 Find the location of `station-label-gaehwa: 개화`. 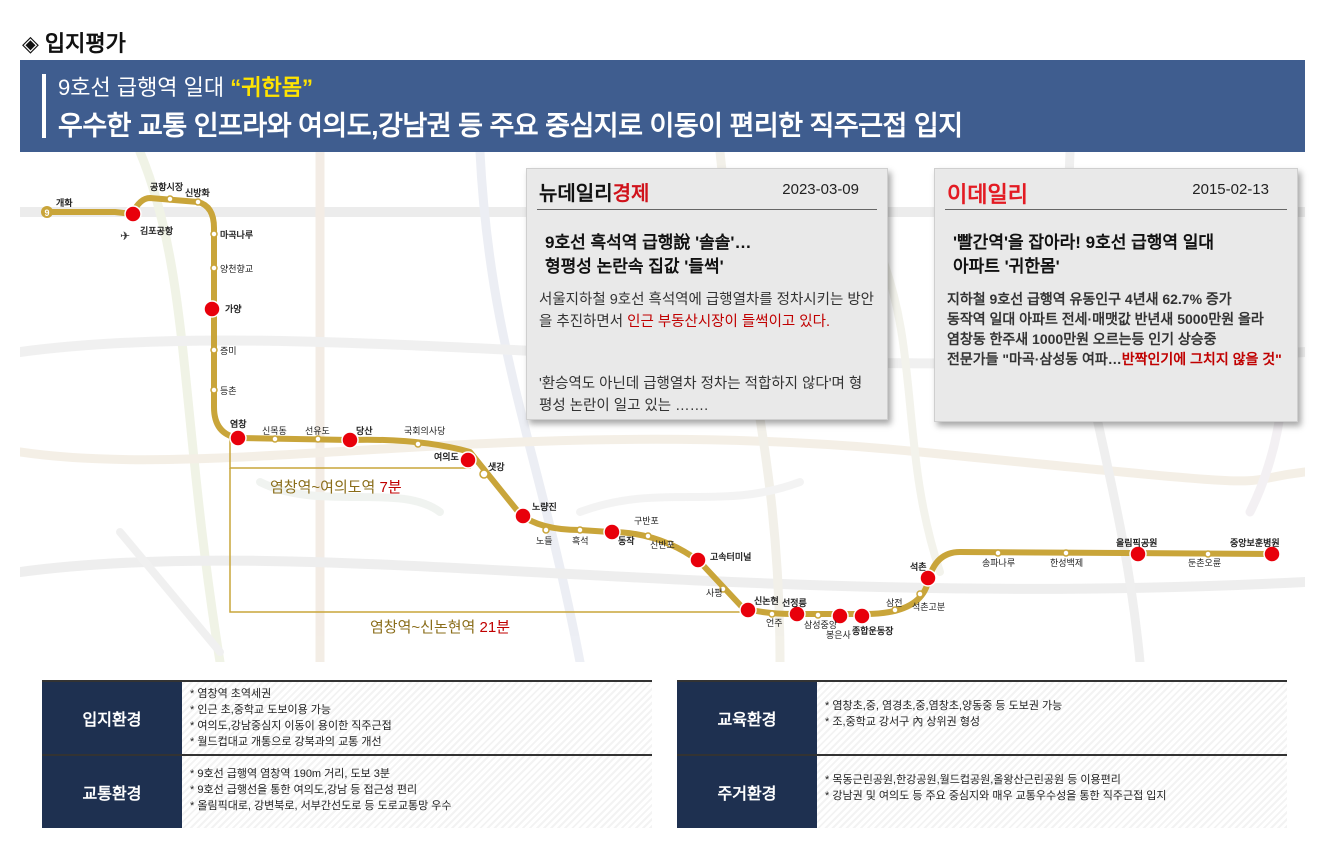

station-label-gaehwa: 개화 is located at coordinates (64, 202).